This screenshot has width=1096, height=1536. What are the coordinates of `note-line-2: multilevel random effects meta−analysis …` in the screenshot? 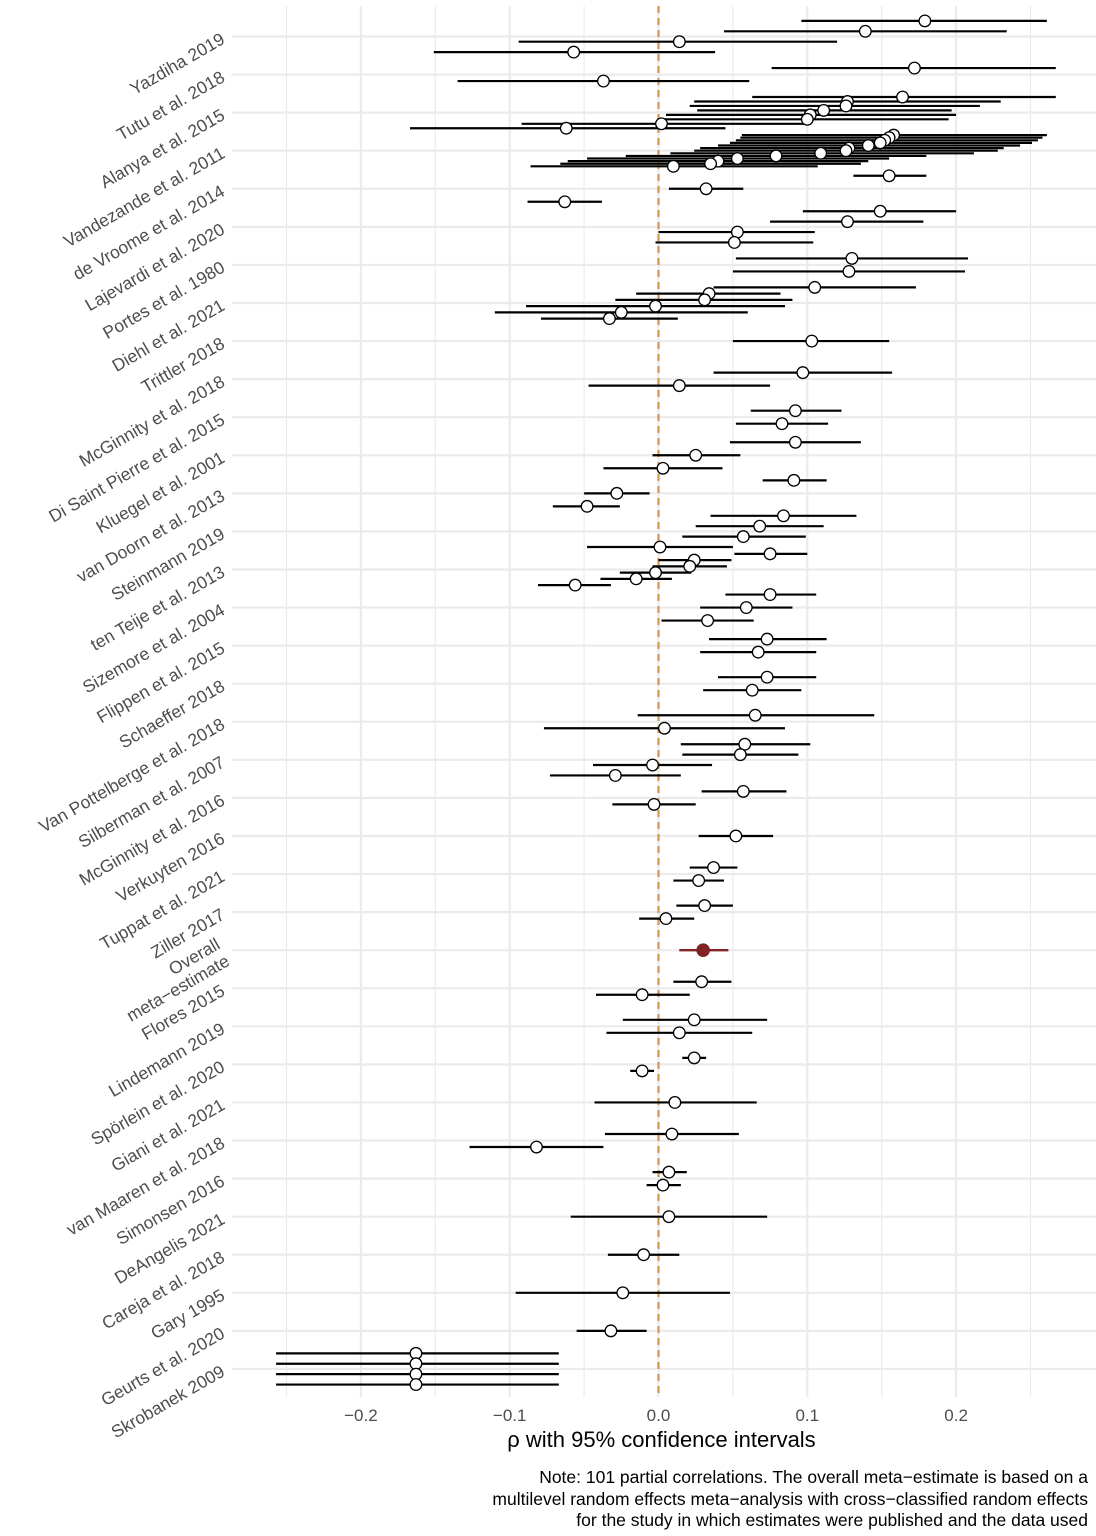 It's located at (790, 1498).